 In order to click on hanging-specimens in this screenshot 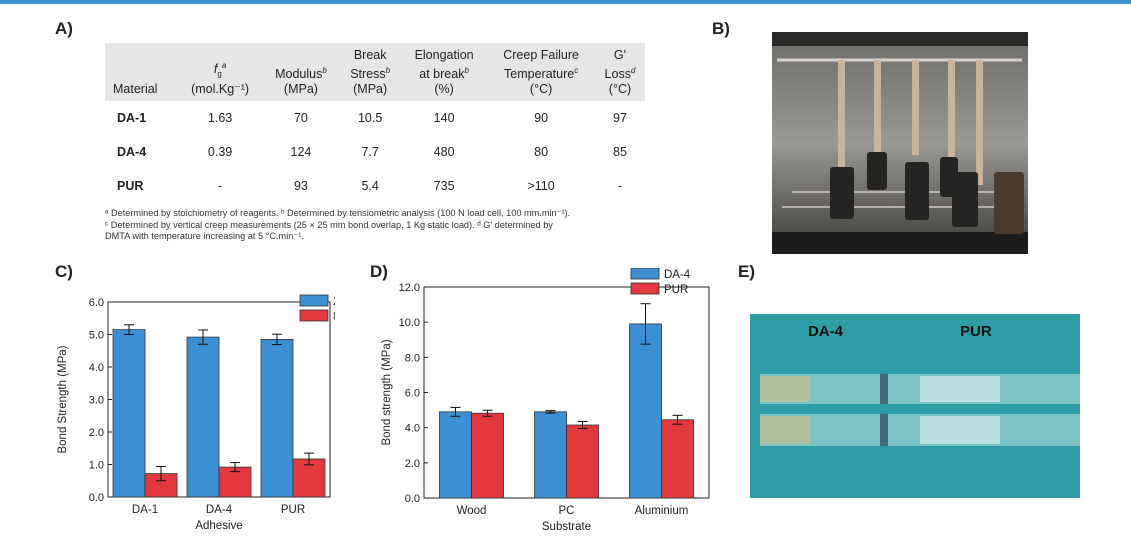, I will do `click(910, 122)`.